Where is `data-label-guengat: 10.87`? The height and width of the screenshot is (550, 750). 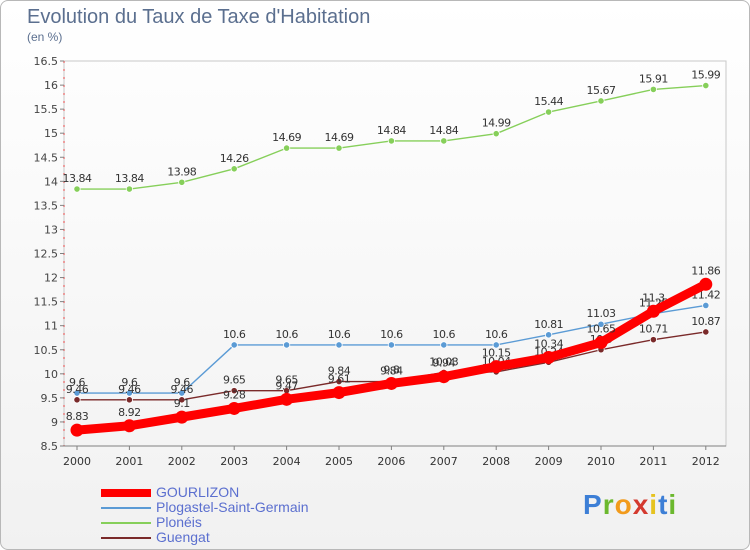 data-label-guengat: 10.87 is located at coordinates (705, 321).